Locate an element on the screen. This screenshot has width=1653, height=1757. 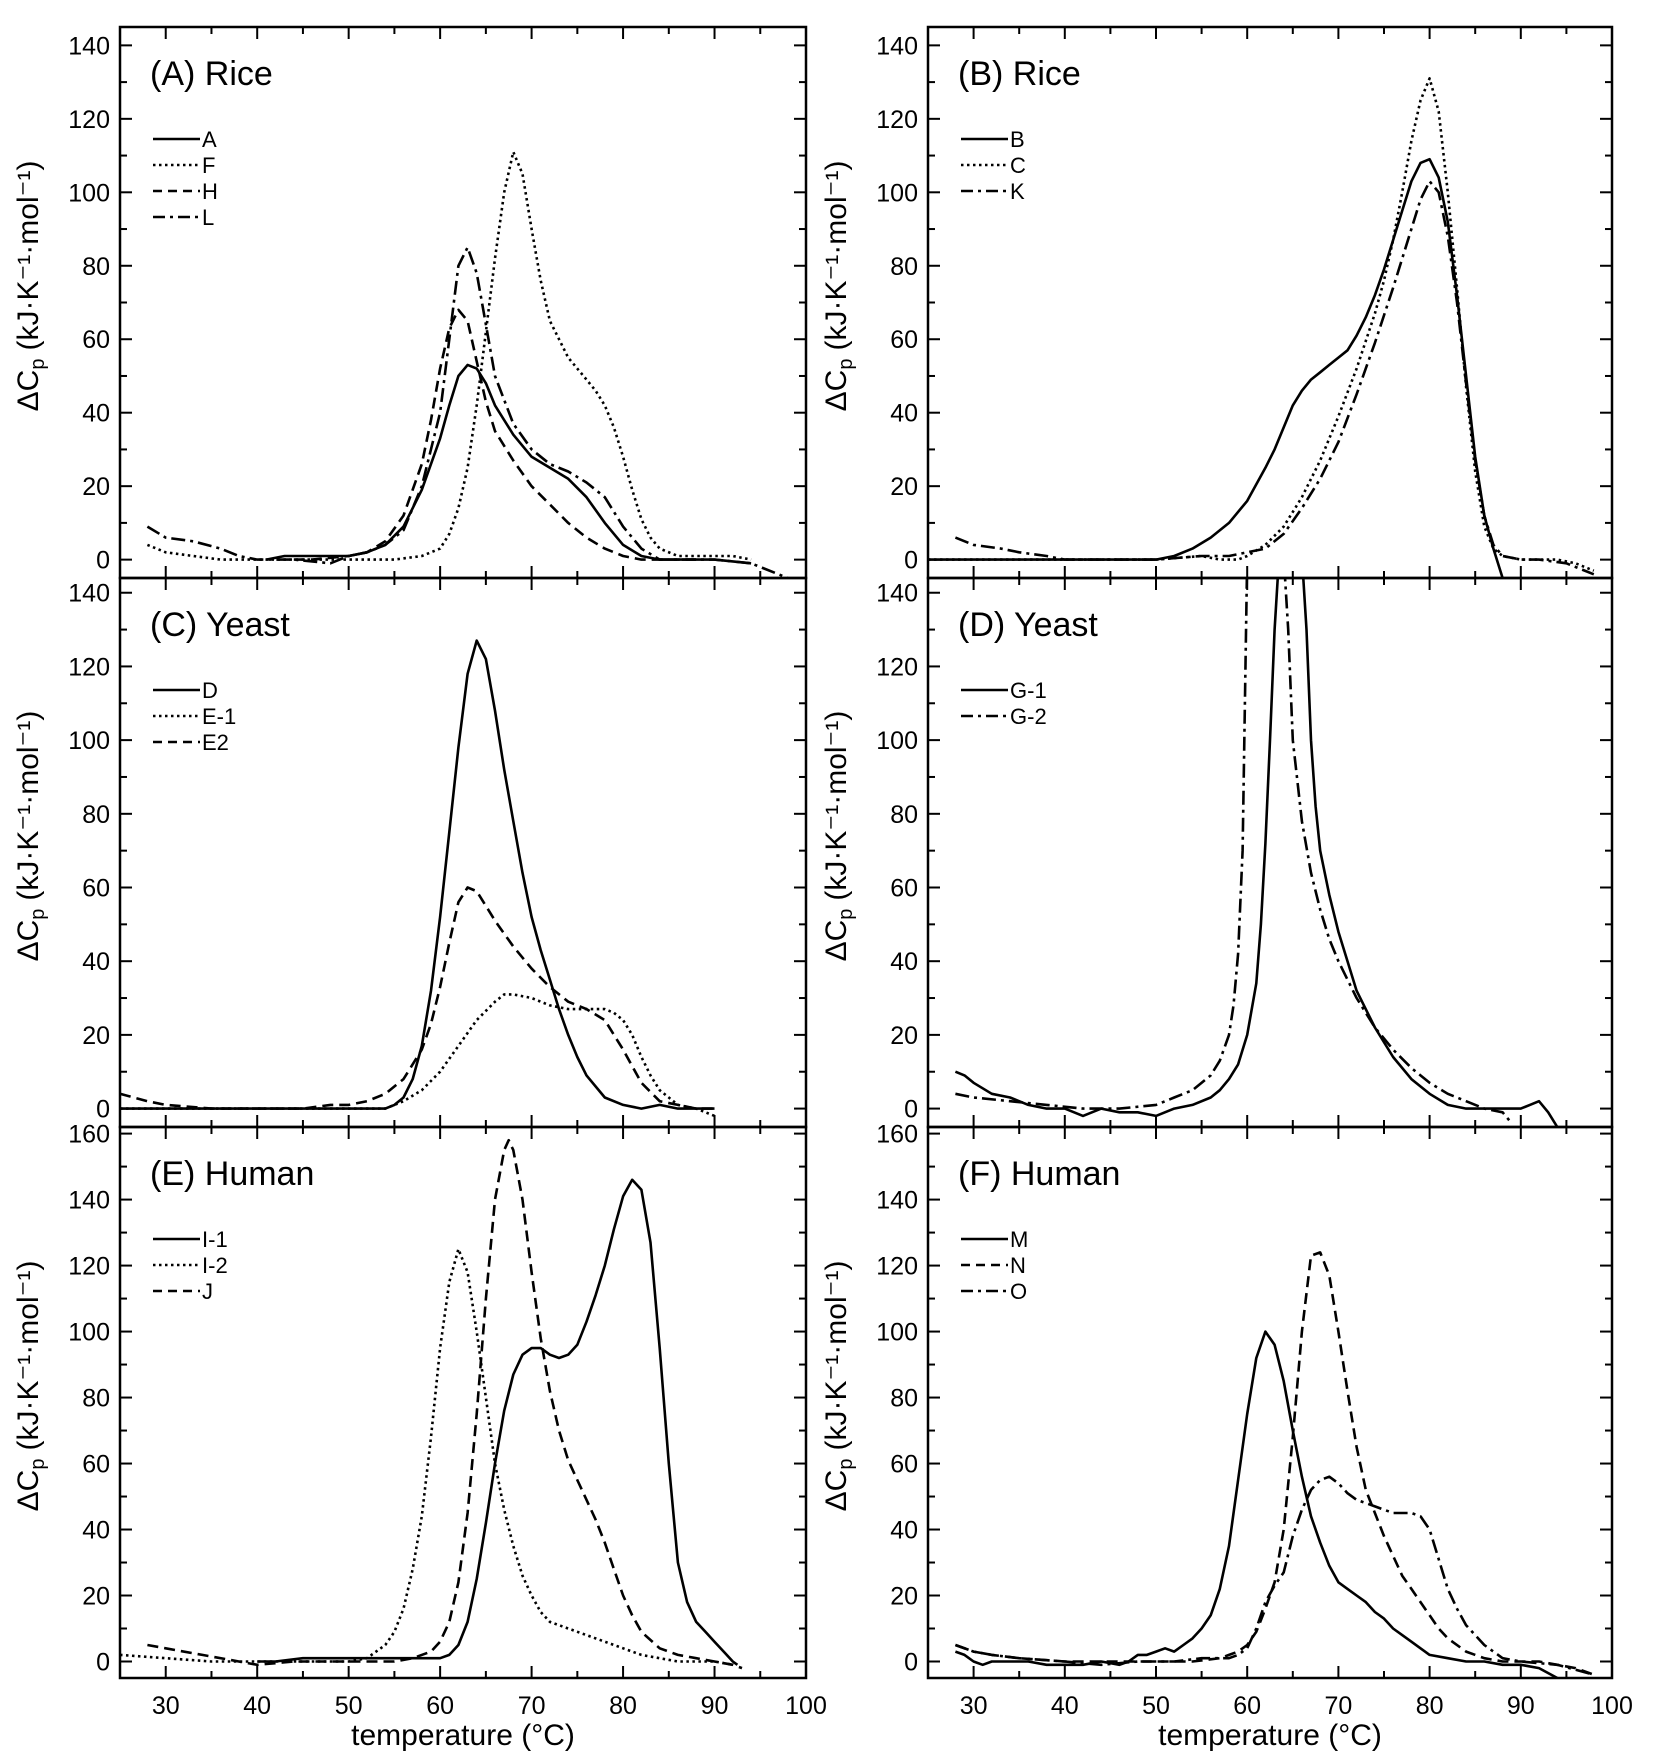
legend-label-i-1: I-1 is located at coordinates (215, 1239).